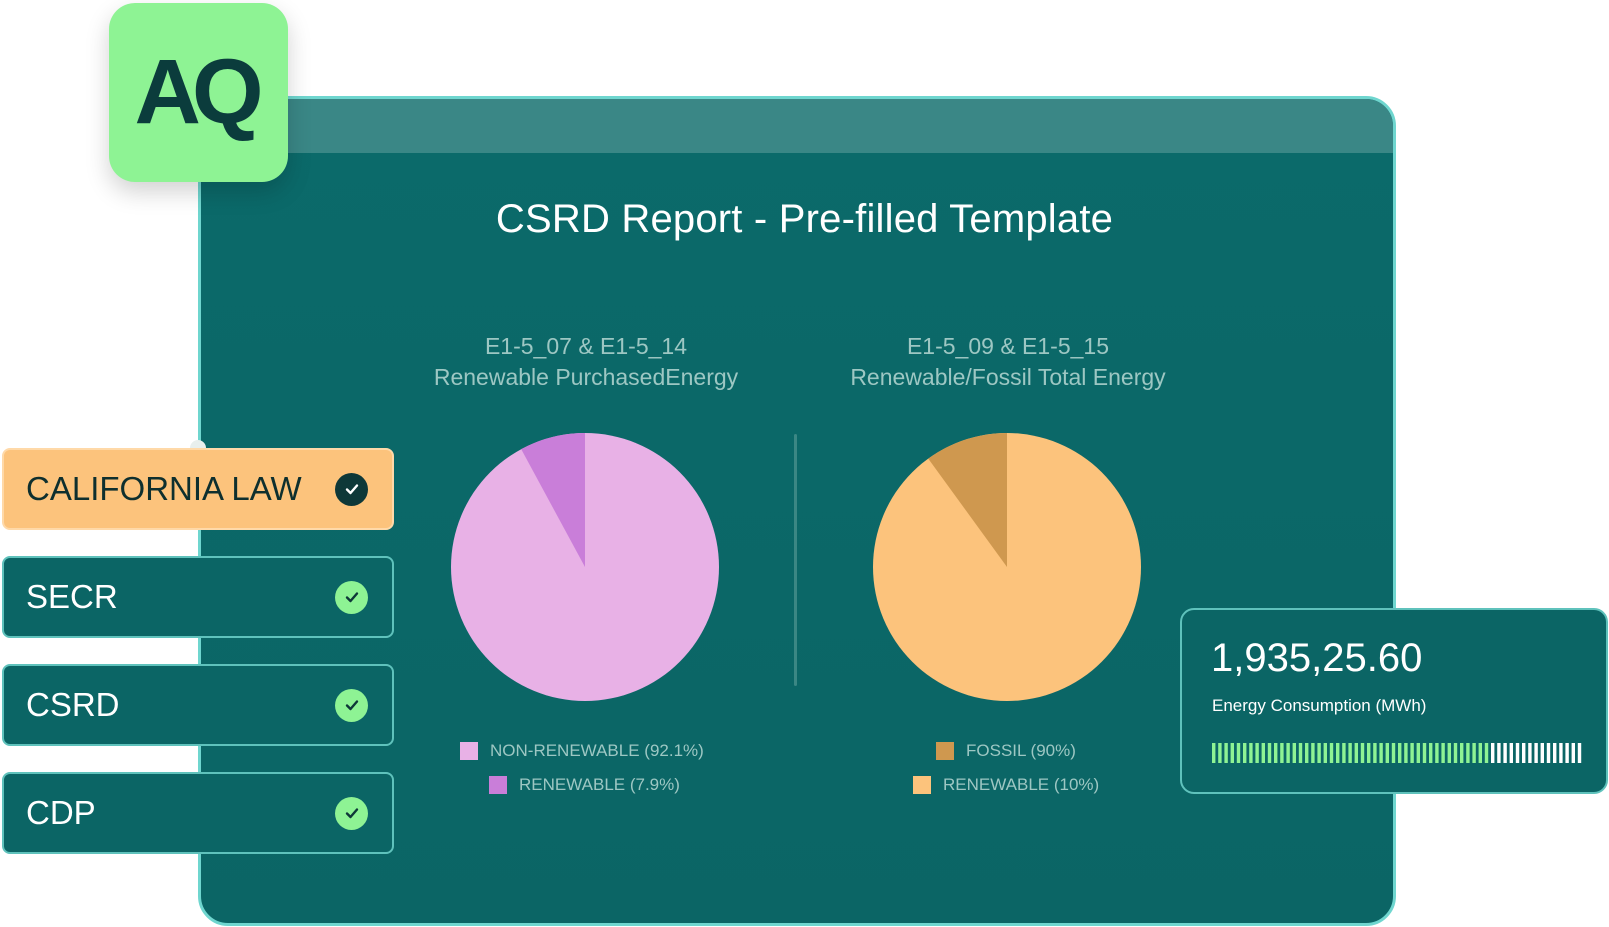  I want to click on tag-label-secr: SECR, so click(72, 596).